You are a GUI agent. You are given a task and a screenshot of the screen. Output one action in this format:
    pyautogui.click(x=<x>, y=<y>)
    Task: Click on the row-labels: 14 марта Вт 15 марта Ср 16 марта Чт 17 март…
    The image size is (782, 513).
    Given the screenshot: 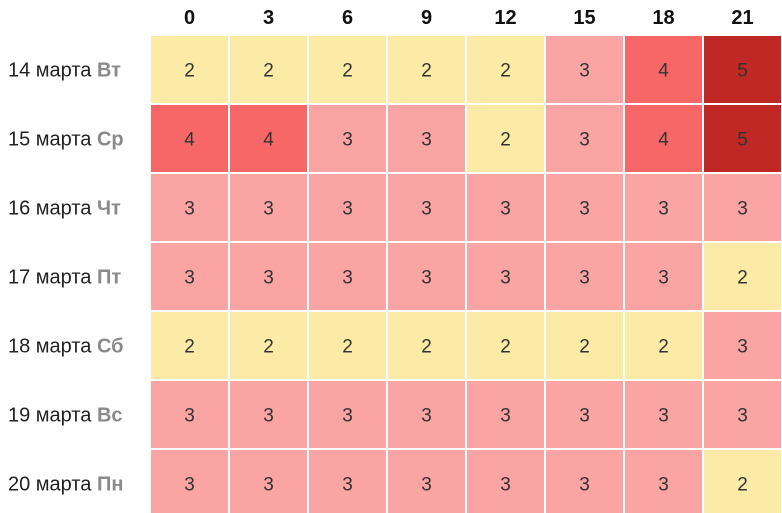 What is the action you would take?
    pyautogui.click(x=66, y=278)
    